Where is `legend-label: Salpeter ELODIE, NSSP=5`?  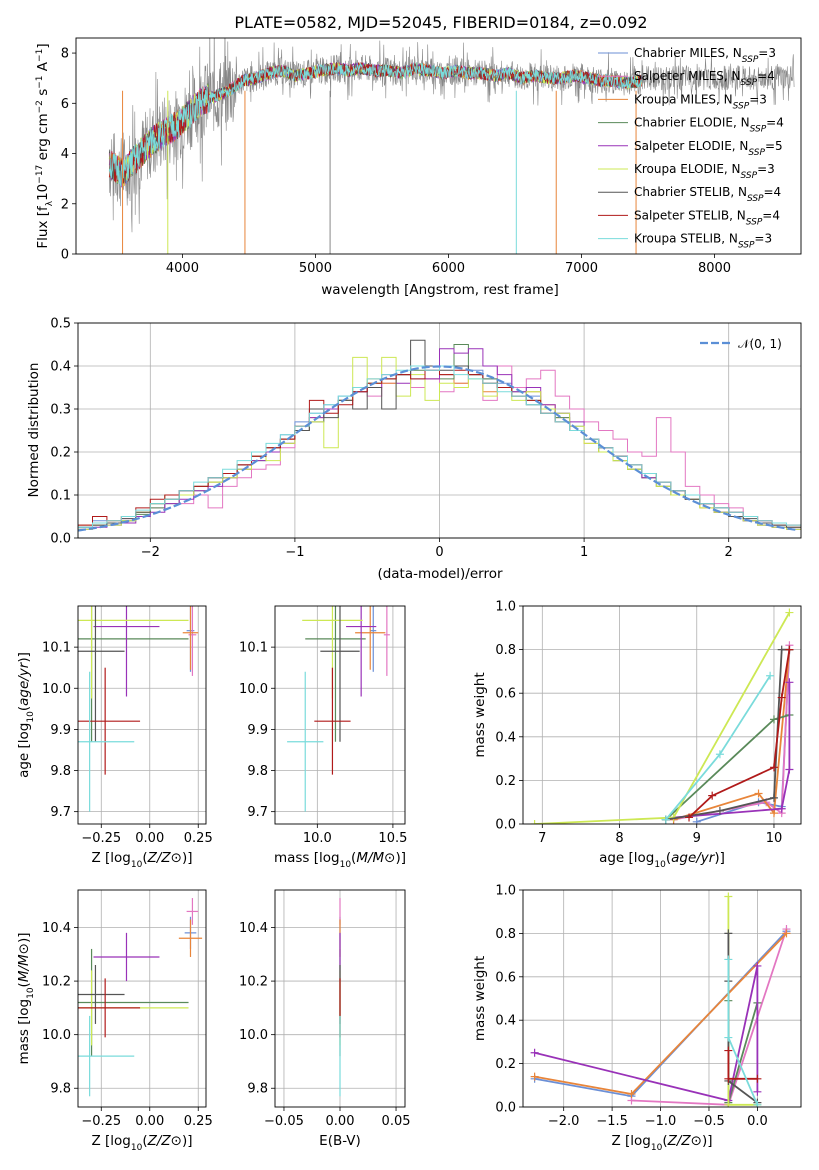 legend-label: Salpeter ELODIE, NSSP=5 is located at coordinates (708, 148).